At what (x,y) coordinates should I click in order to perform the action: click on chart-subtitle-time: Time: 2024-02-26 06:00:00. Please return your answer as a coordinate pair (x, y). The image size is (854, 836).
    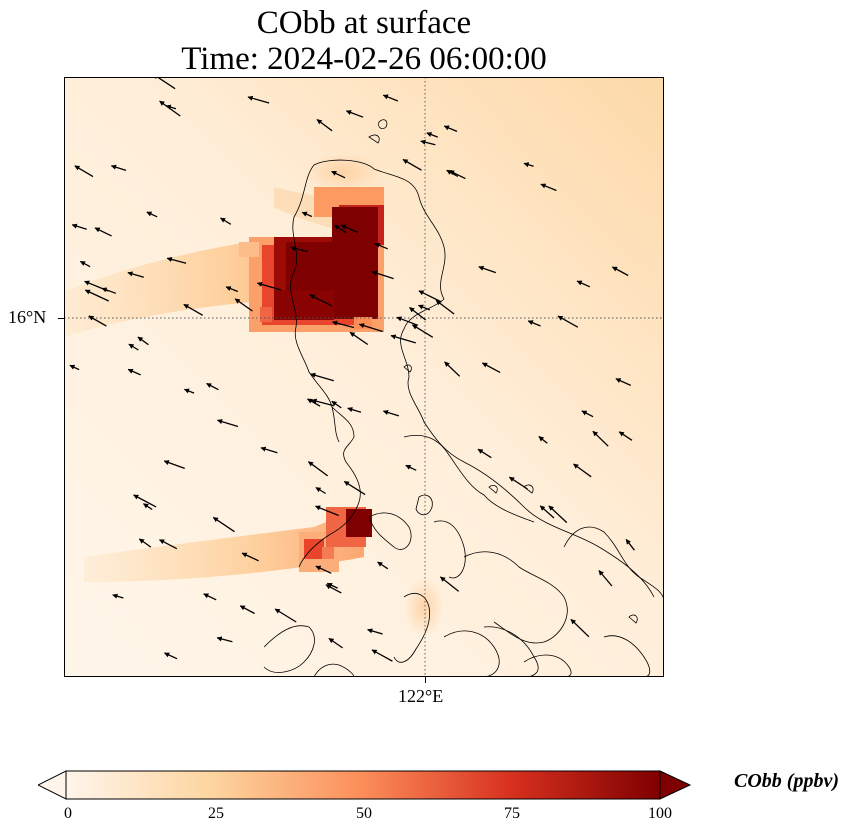
    Looking at the image, I should click on (364, 59).